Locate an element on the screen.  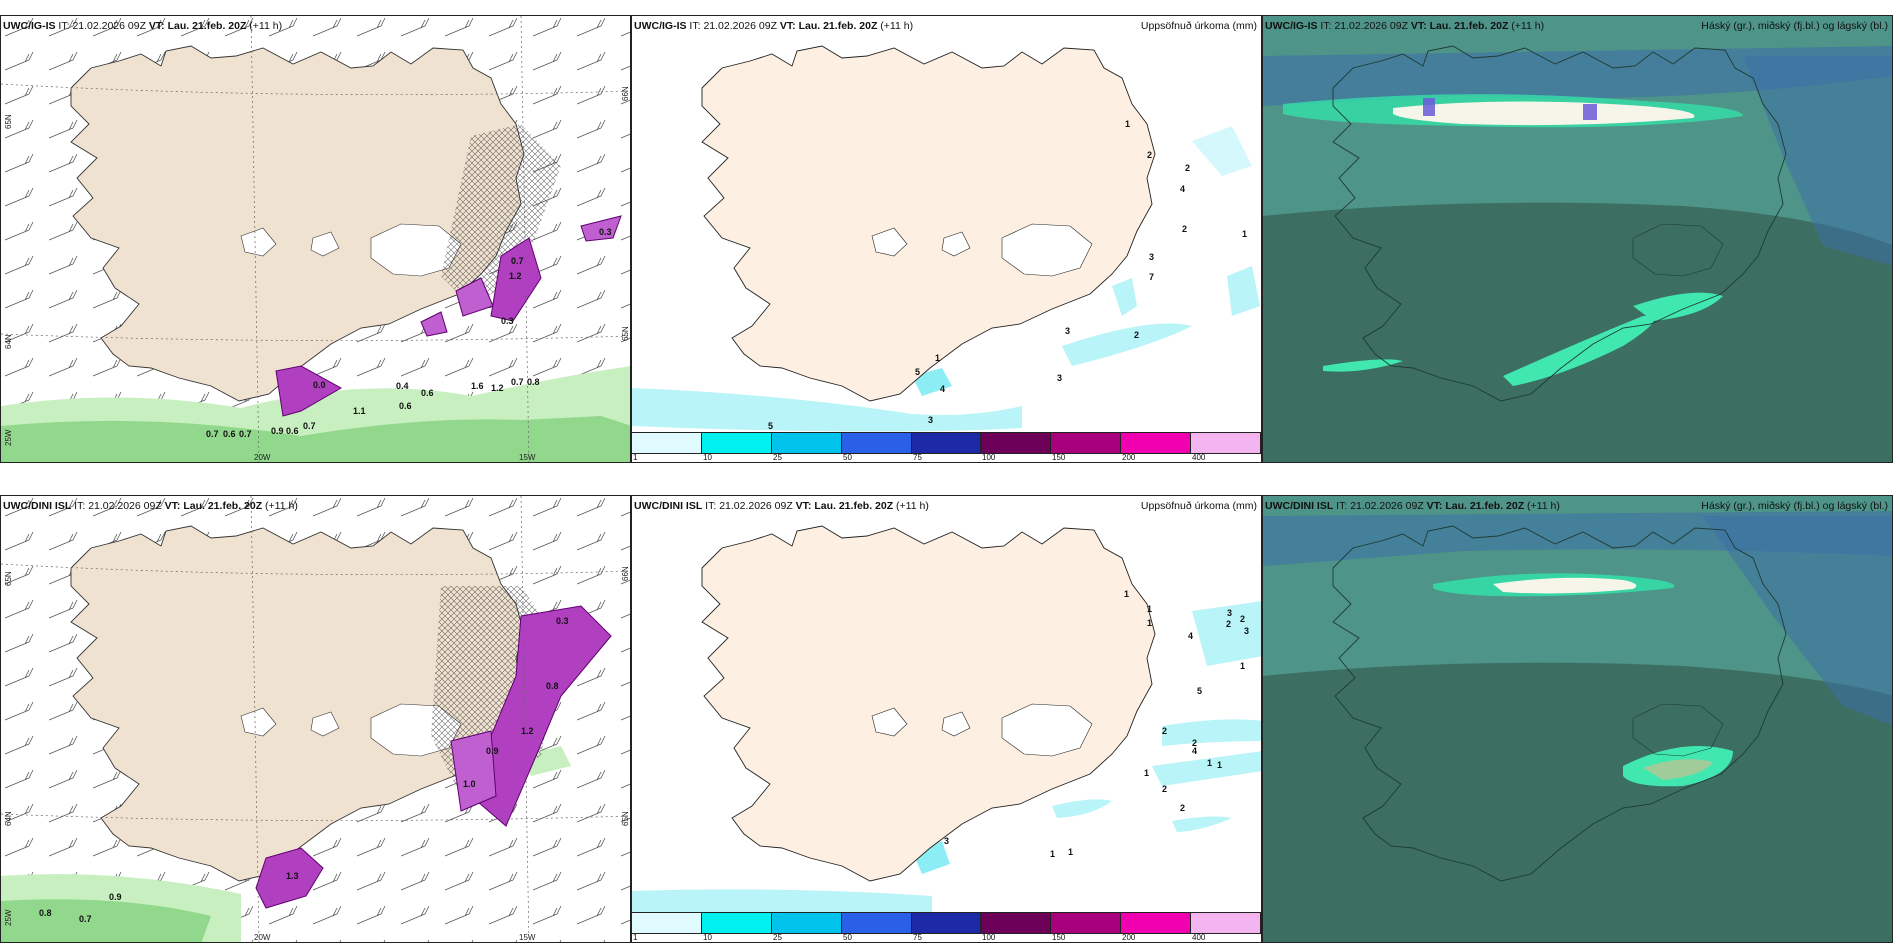
lat-label: 66N is located at coordinates (625, 93).